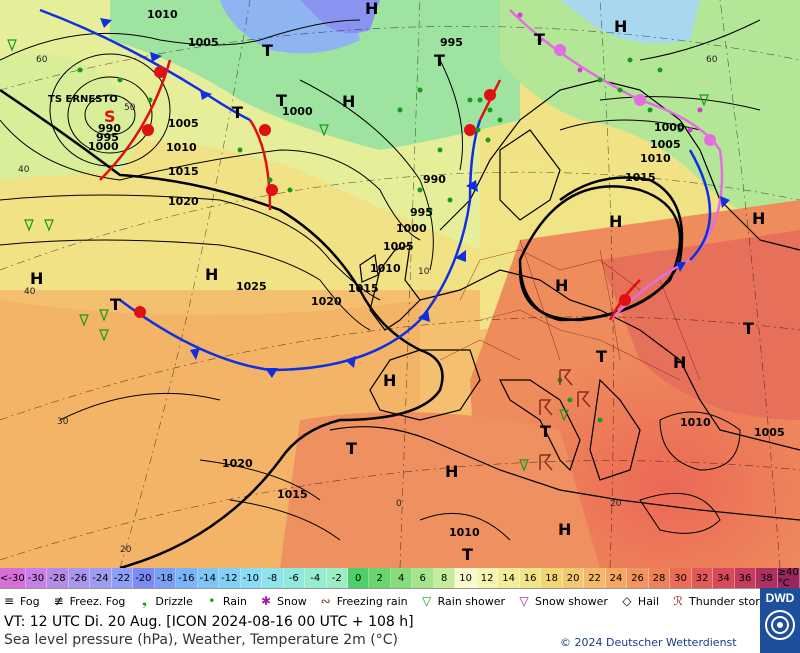 This screenshot has width=800, height=653. I want to click on scale-cell: 30, so click(681, 578).